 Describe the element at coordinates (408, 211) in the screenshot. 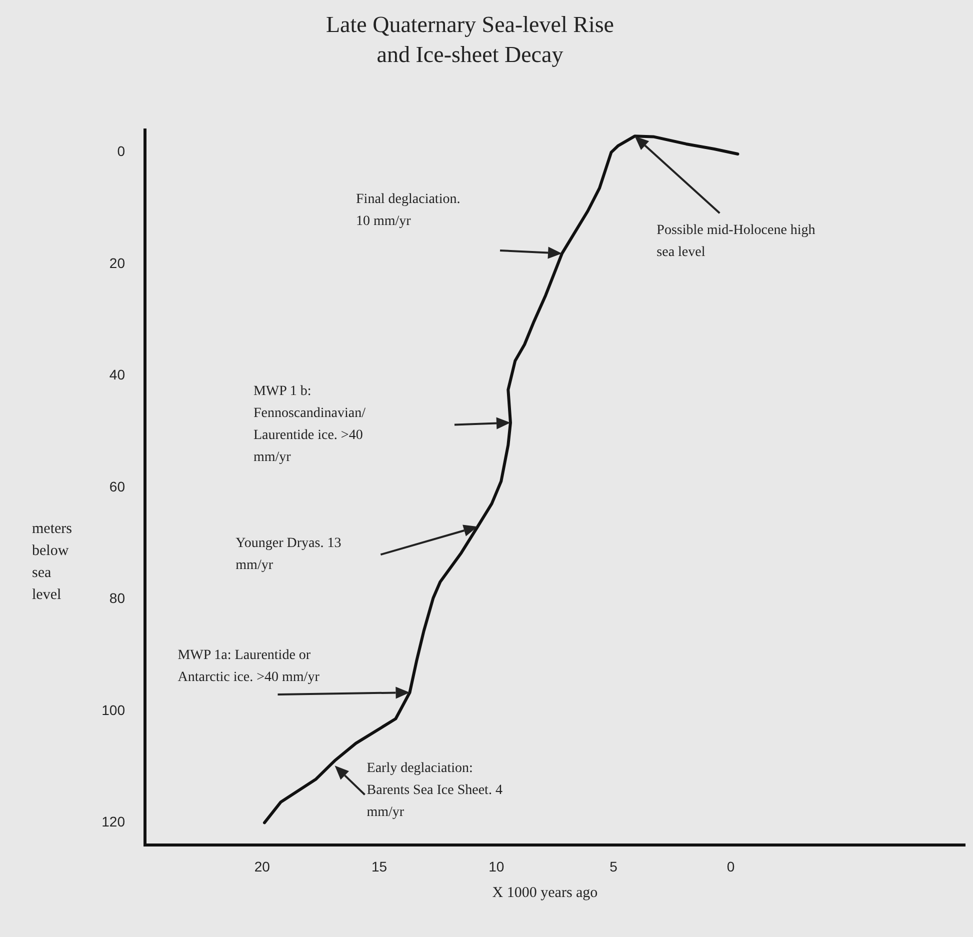

I see `annotation: Final deglaciation. 10 mm/yr` at that location.